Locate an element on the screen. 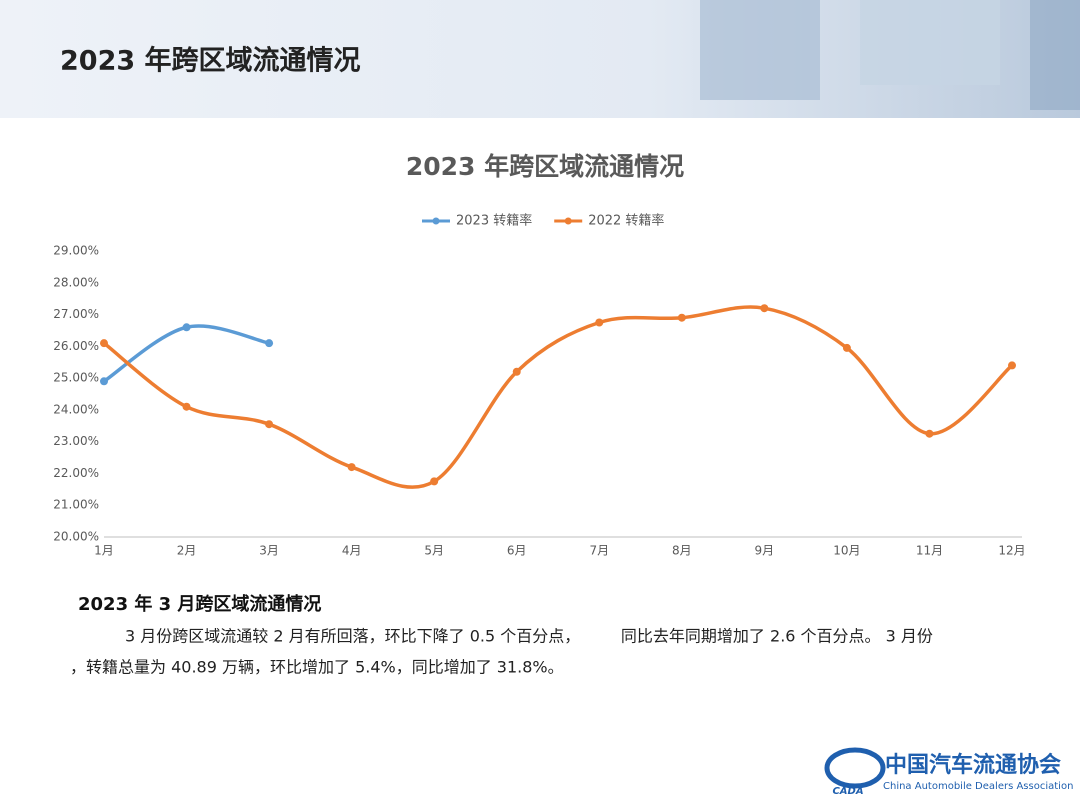  section-title: 2023 年 3 月跨区域流通情况 is located at coordinates (199, 604).